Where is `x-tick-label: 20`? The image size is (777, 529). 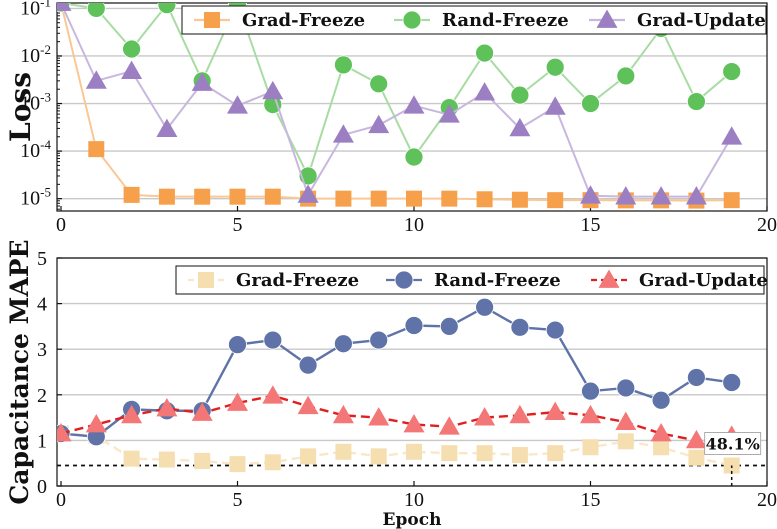 x-tick-label: 20 is located at coordinates (767, 500).